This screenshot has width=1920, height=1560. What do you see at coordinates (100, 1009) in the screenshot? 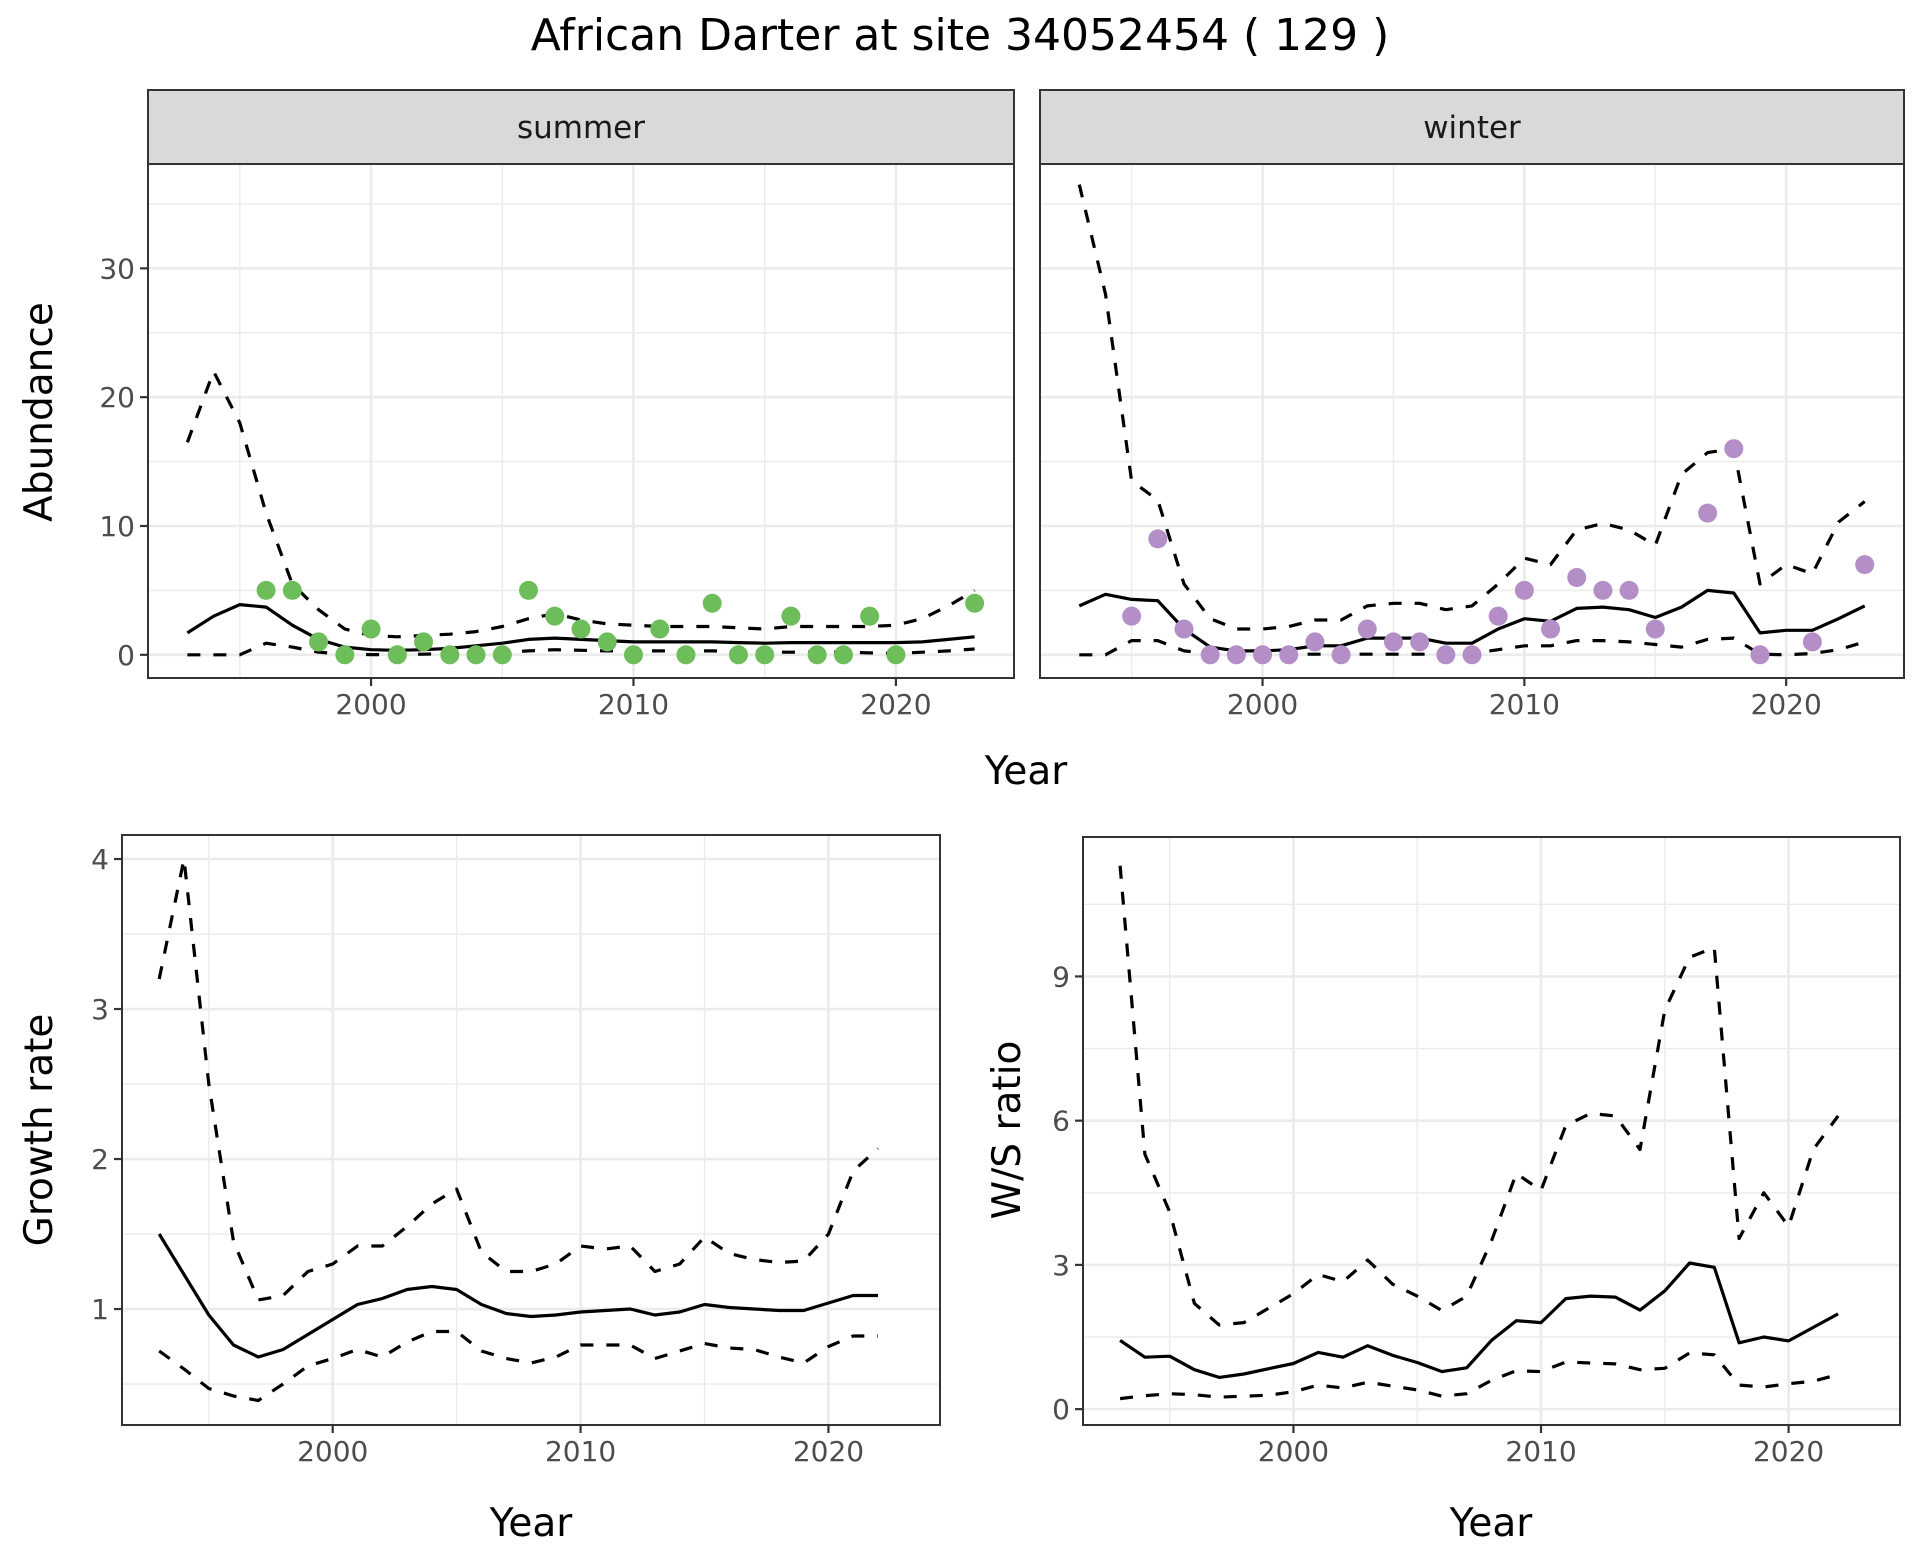
I see `y-tick-label: 3` at bounding box center [100, 1009].